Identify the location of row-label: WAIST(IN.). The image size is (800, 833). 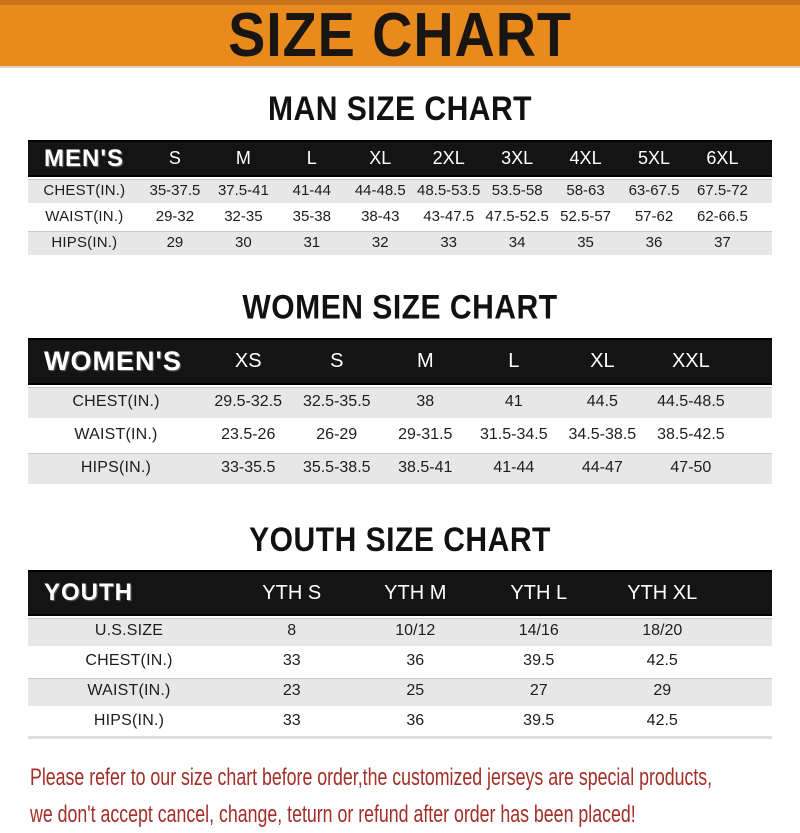
(84, 216).